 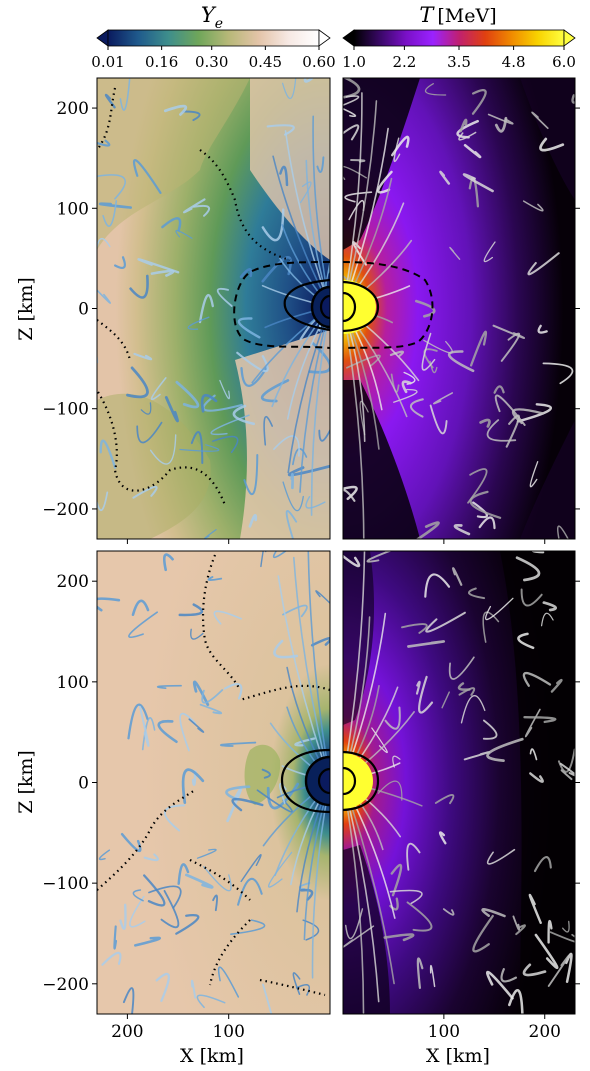 I want to click on colorbar-t-tick-label: 4.8, so click(x=514, y=62).